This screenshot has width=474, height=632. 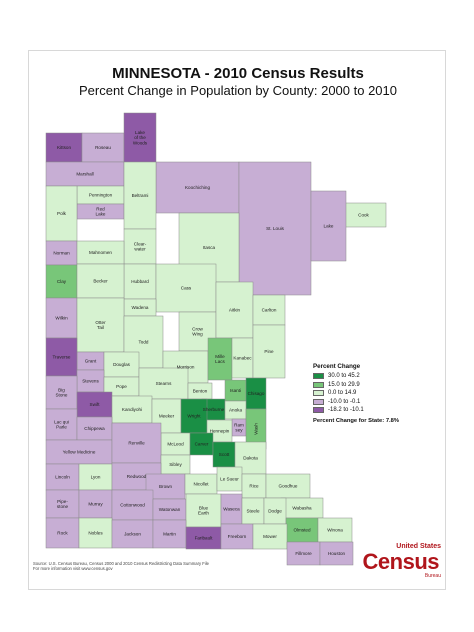 What do you see at coordinates (432, 576) in the screenshot?
I see `logo-bottom-text: Bureau` at bounding box center [432, 576].